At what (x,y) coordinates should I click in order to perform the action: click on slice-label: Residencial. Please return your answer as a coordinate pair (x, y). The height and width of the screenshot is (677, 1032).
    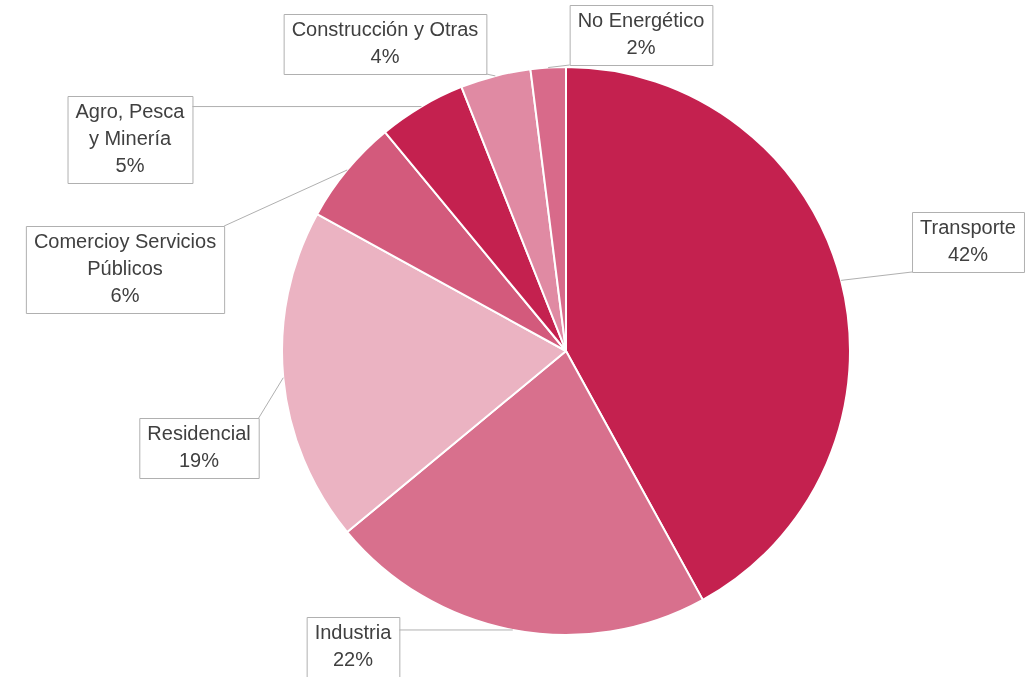
    Looking at the image, I should click on (199, 433).